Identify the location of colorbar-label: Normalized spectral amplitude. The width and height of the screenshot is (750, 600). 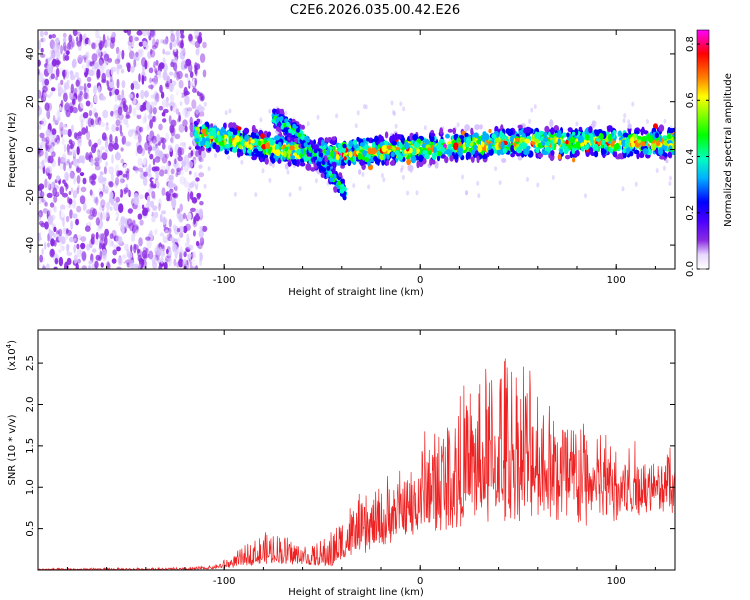
(728, 150).